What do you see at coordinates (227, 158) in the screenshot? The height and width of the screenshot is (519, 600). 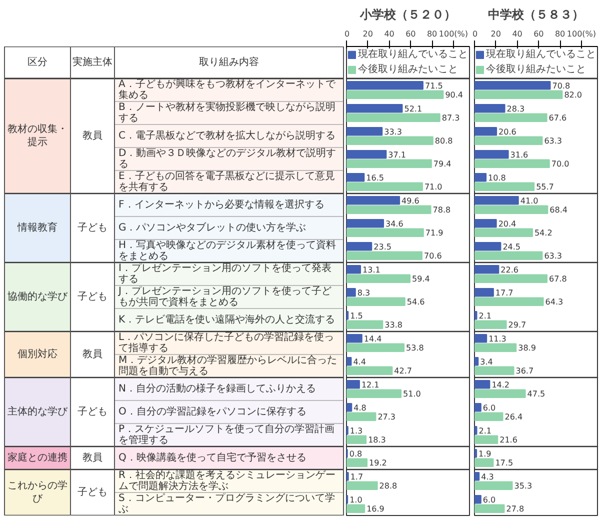 I see `y-tick-label: D．動画や３Ｄ映像などのデジタル教材で説明する` at bounding box center [227, 158].